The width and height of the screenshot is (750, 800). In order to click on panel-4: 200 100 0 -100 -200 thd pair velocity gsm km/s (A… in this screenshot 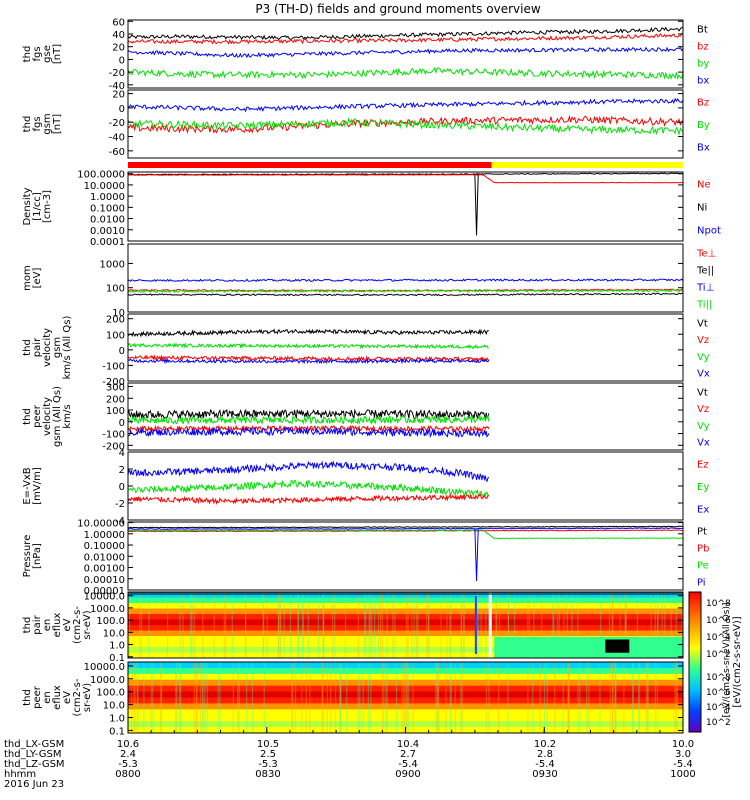, I will do `click(366, 350)`.